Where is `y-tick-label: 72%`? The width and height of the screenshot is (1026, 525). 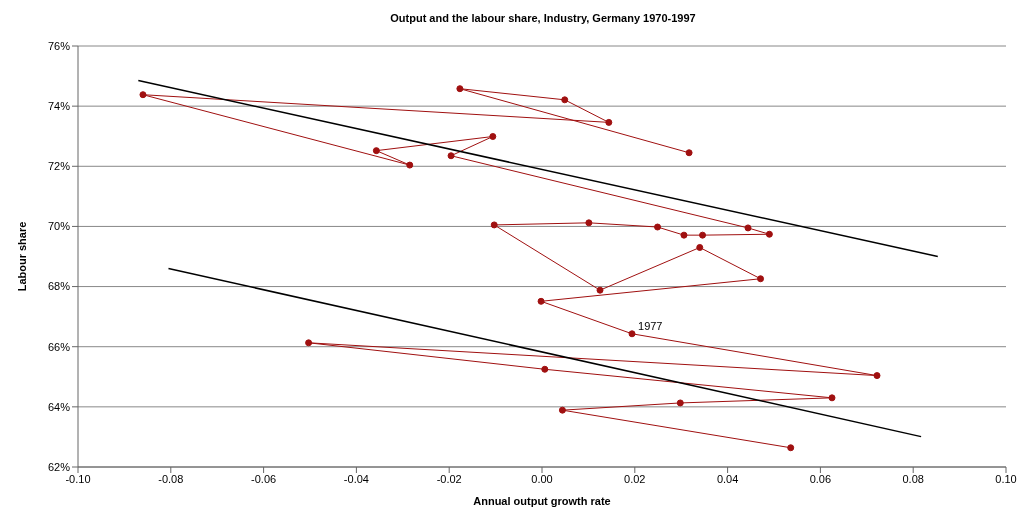
y-tick-label: 72% is located at coordinates (59, 166).